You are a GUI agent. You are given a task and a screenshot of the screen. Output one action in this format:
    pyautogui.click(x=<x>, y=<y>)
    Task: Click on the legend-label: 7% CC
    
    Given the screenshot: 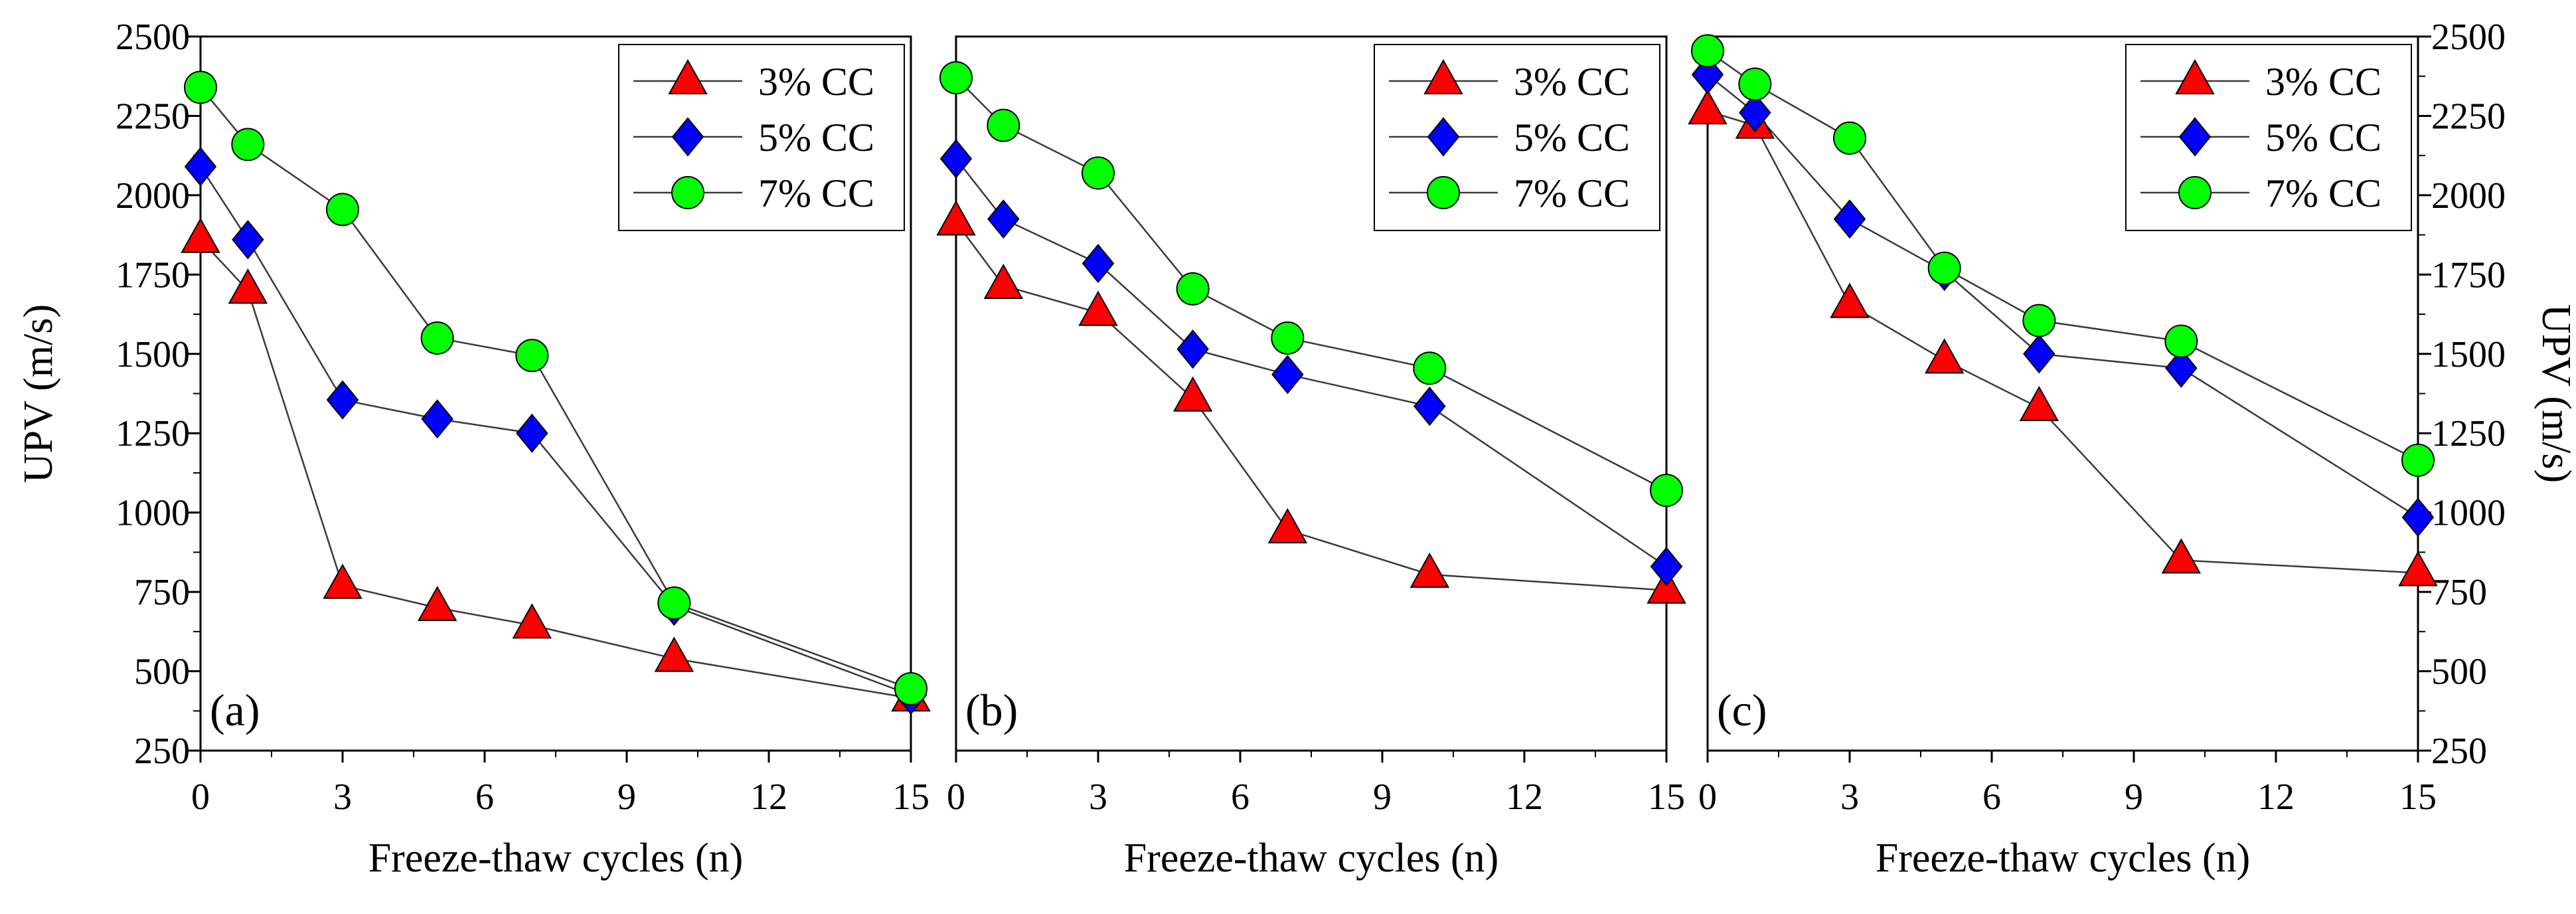 What is the action you would take?
    pyautogui.click(x=1572, y=193)
    